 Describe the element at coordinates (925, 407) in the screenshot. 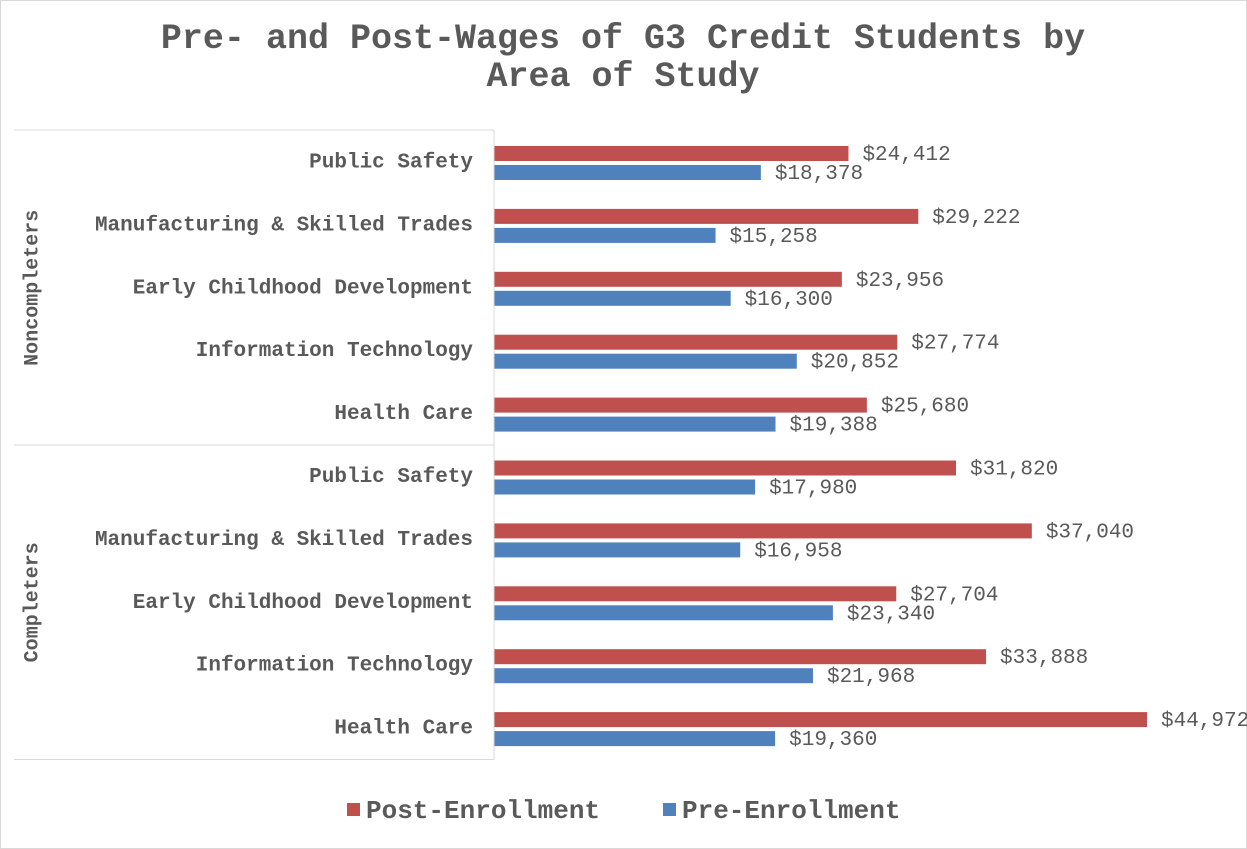

I see `data-label: $25,680` at that location.